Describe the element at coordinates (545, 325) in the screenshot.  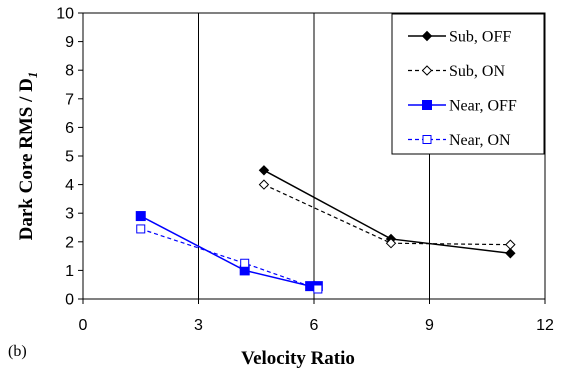
I see `x-tick-label: 12` at that location.